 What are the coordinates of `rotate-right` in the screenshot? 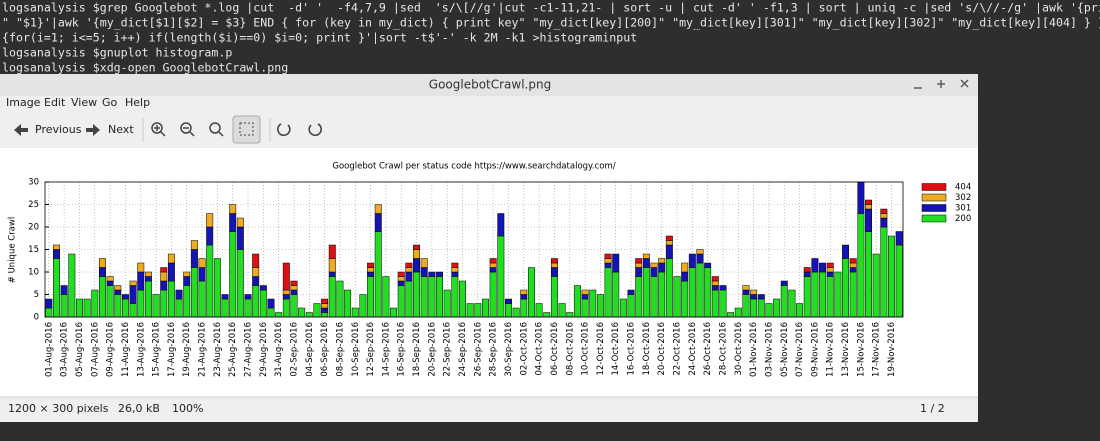 It's located at (315, 130).